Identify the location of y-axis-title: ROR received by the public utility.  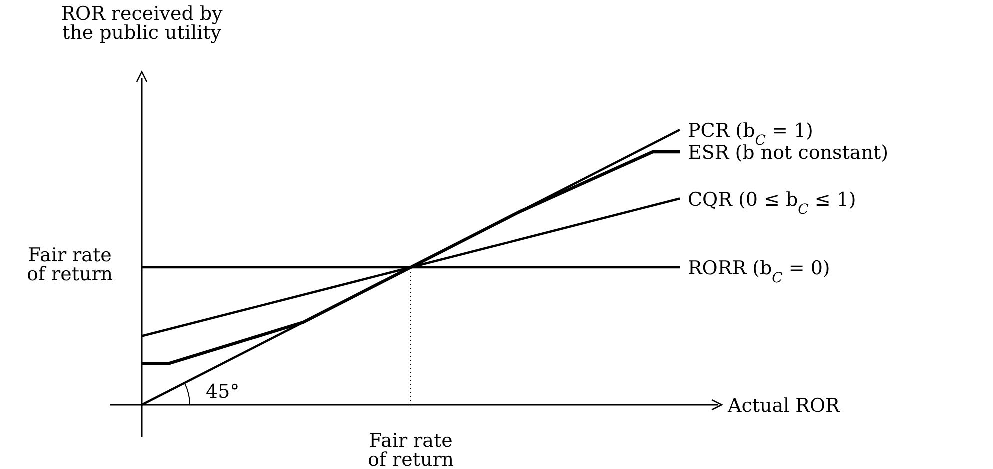
(142, 23).